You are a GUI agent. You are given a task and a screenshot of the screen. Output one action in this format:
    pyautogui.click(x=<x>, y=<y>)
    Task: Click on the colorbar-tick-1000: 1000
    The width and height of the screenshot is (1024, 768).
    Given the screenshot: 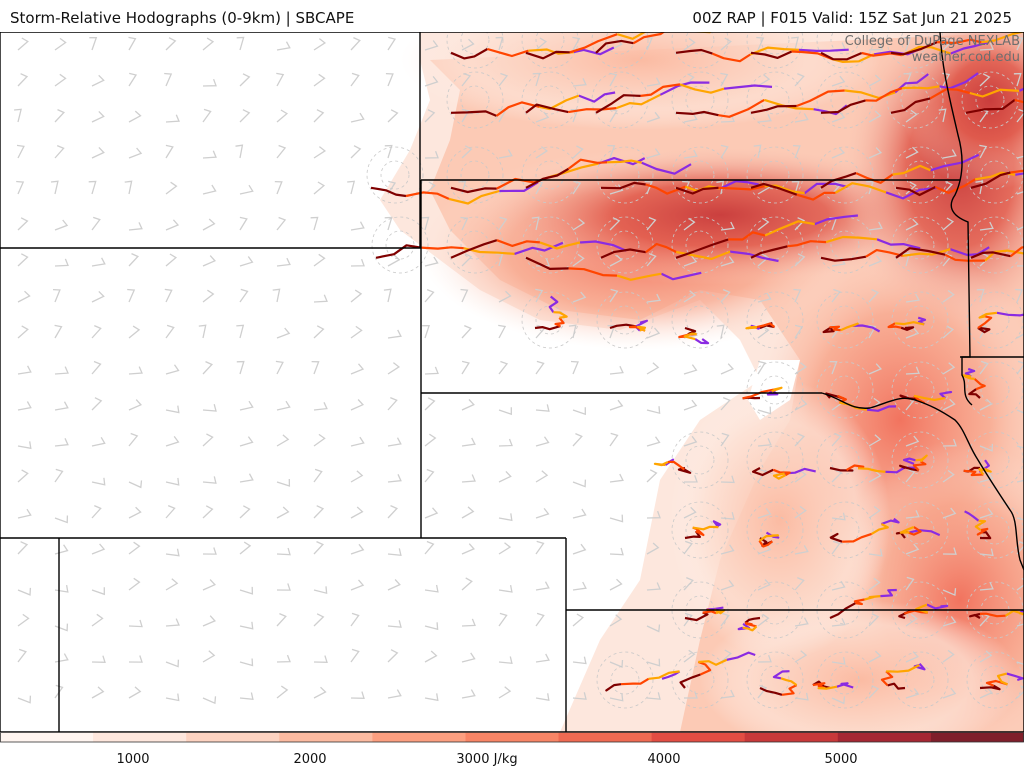 What is the action you would take?
    pyautogui.click(x=133, y=759)
    